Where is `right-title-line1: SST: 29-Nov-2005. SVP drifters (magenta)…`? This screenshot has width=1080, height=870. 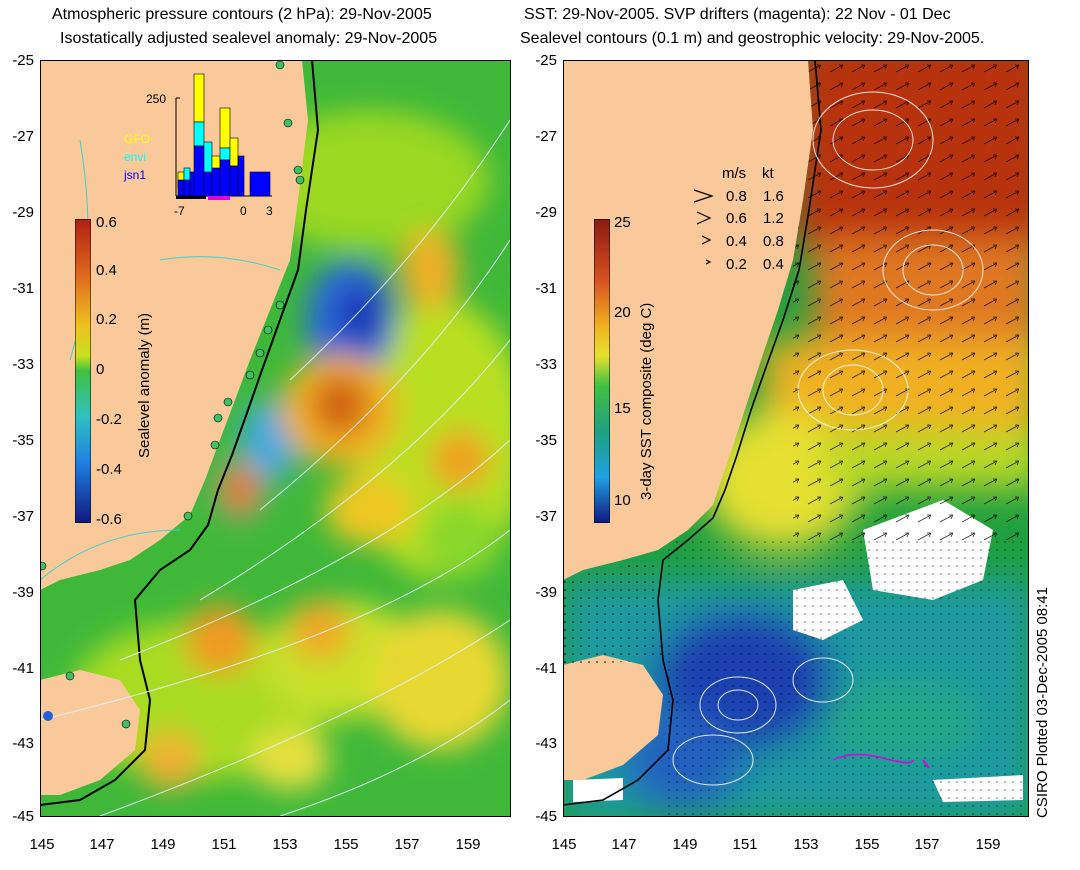
right-title-line1: SST: 29-Nov-2005. SVP drifters (magenta)… is located at coordinates (737, 14).